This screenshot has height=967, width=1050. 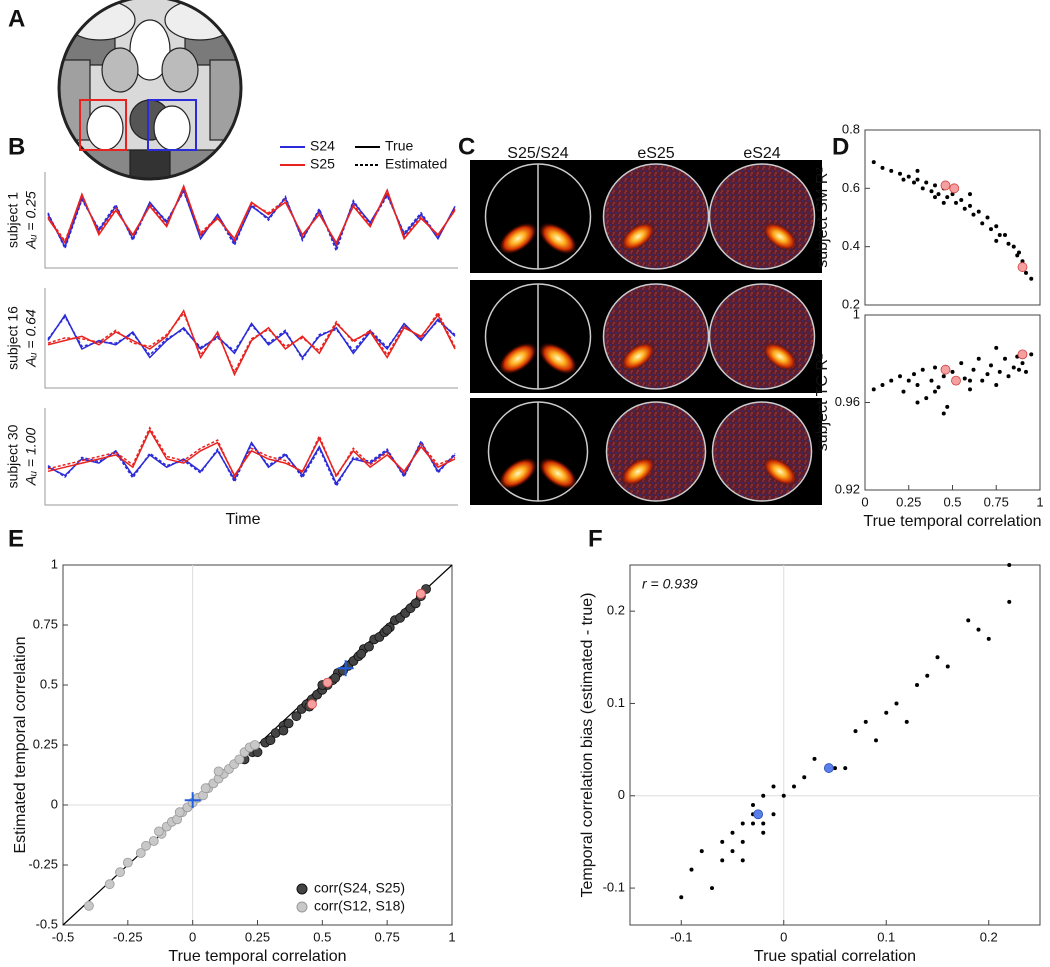 I want to click on legend-label: corr(S24, S25), so click(x=359, y=888).